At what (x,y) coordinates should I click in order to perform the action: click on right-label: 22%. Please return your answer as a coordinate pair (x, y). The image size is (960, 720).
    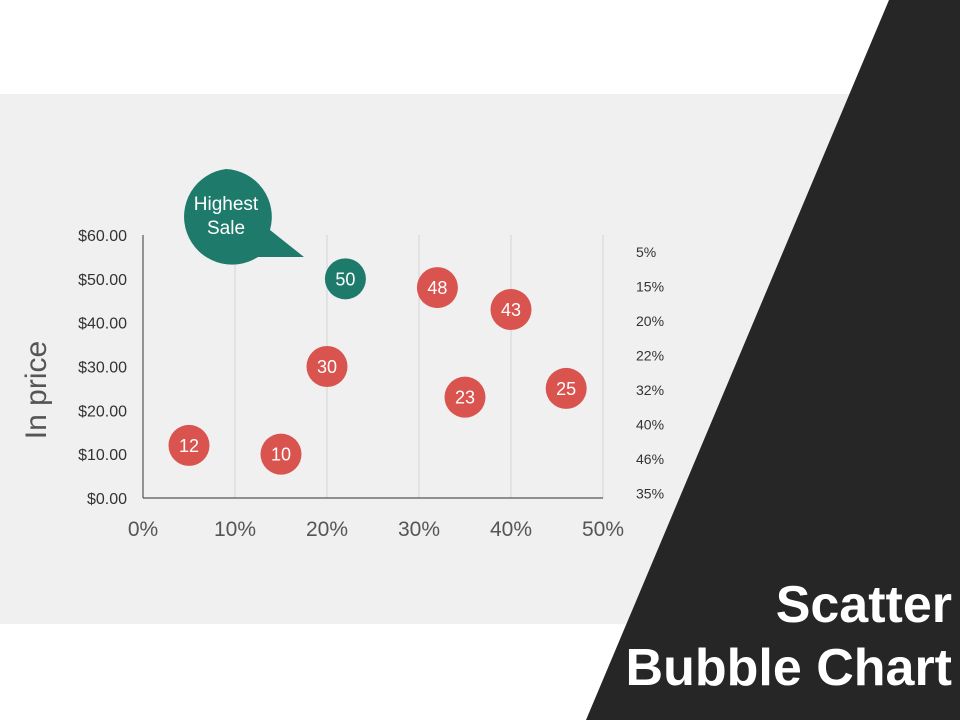
    Looking at the image, I should click on (650, 356).